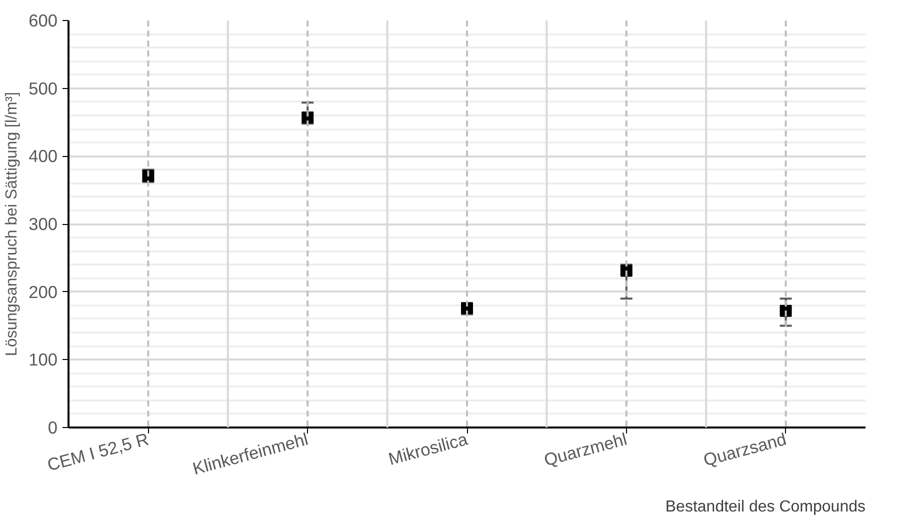 The image size is (915, 530). What do you see at coordinates (43, 292) in the screenshot?
I see `y-tick-label: 200` at bounding box center [43, 292].